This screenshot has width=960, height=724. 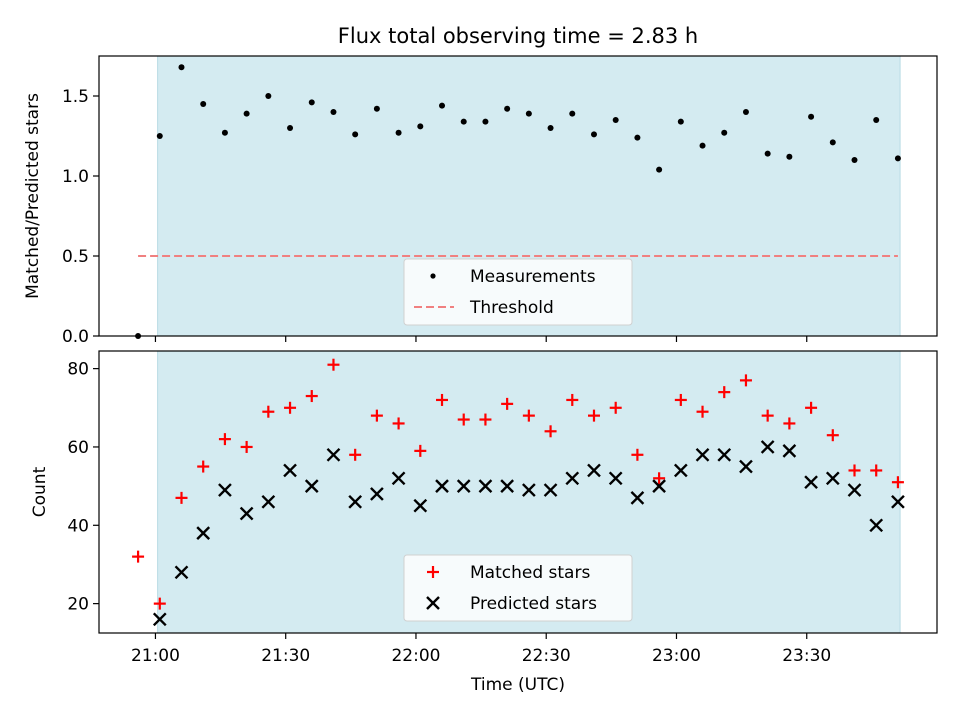 I want to click on legend-measurements-label: Measurements, so click(x=533, y=277).